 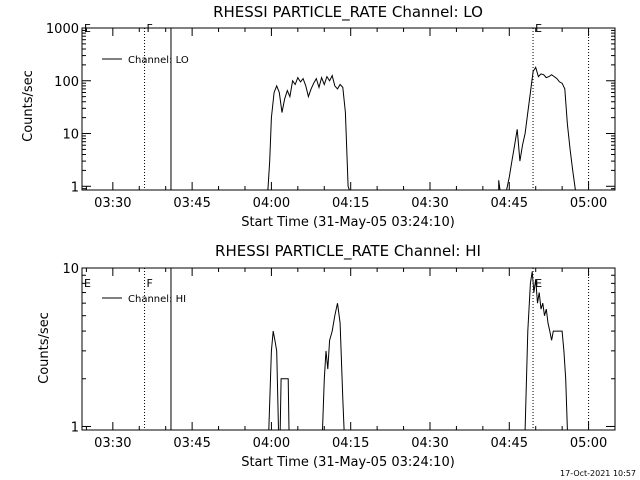 I want to click on ylabel-lo: Counts/sec, so click(x=28, y=106).